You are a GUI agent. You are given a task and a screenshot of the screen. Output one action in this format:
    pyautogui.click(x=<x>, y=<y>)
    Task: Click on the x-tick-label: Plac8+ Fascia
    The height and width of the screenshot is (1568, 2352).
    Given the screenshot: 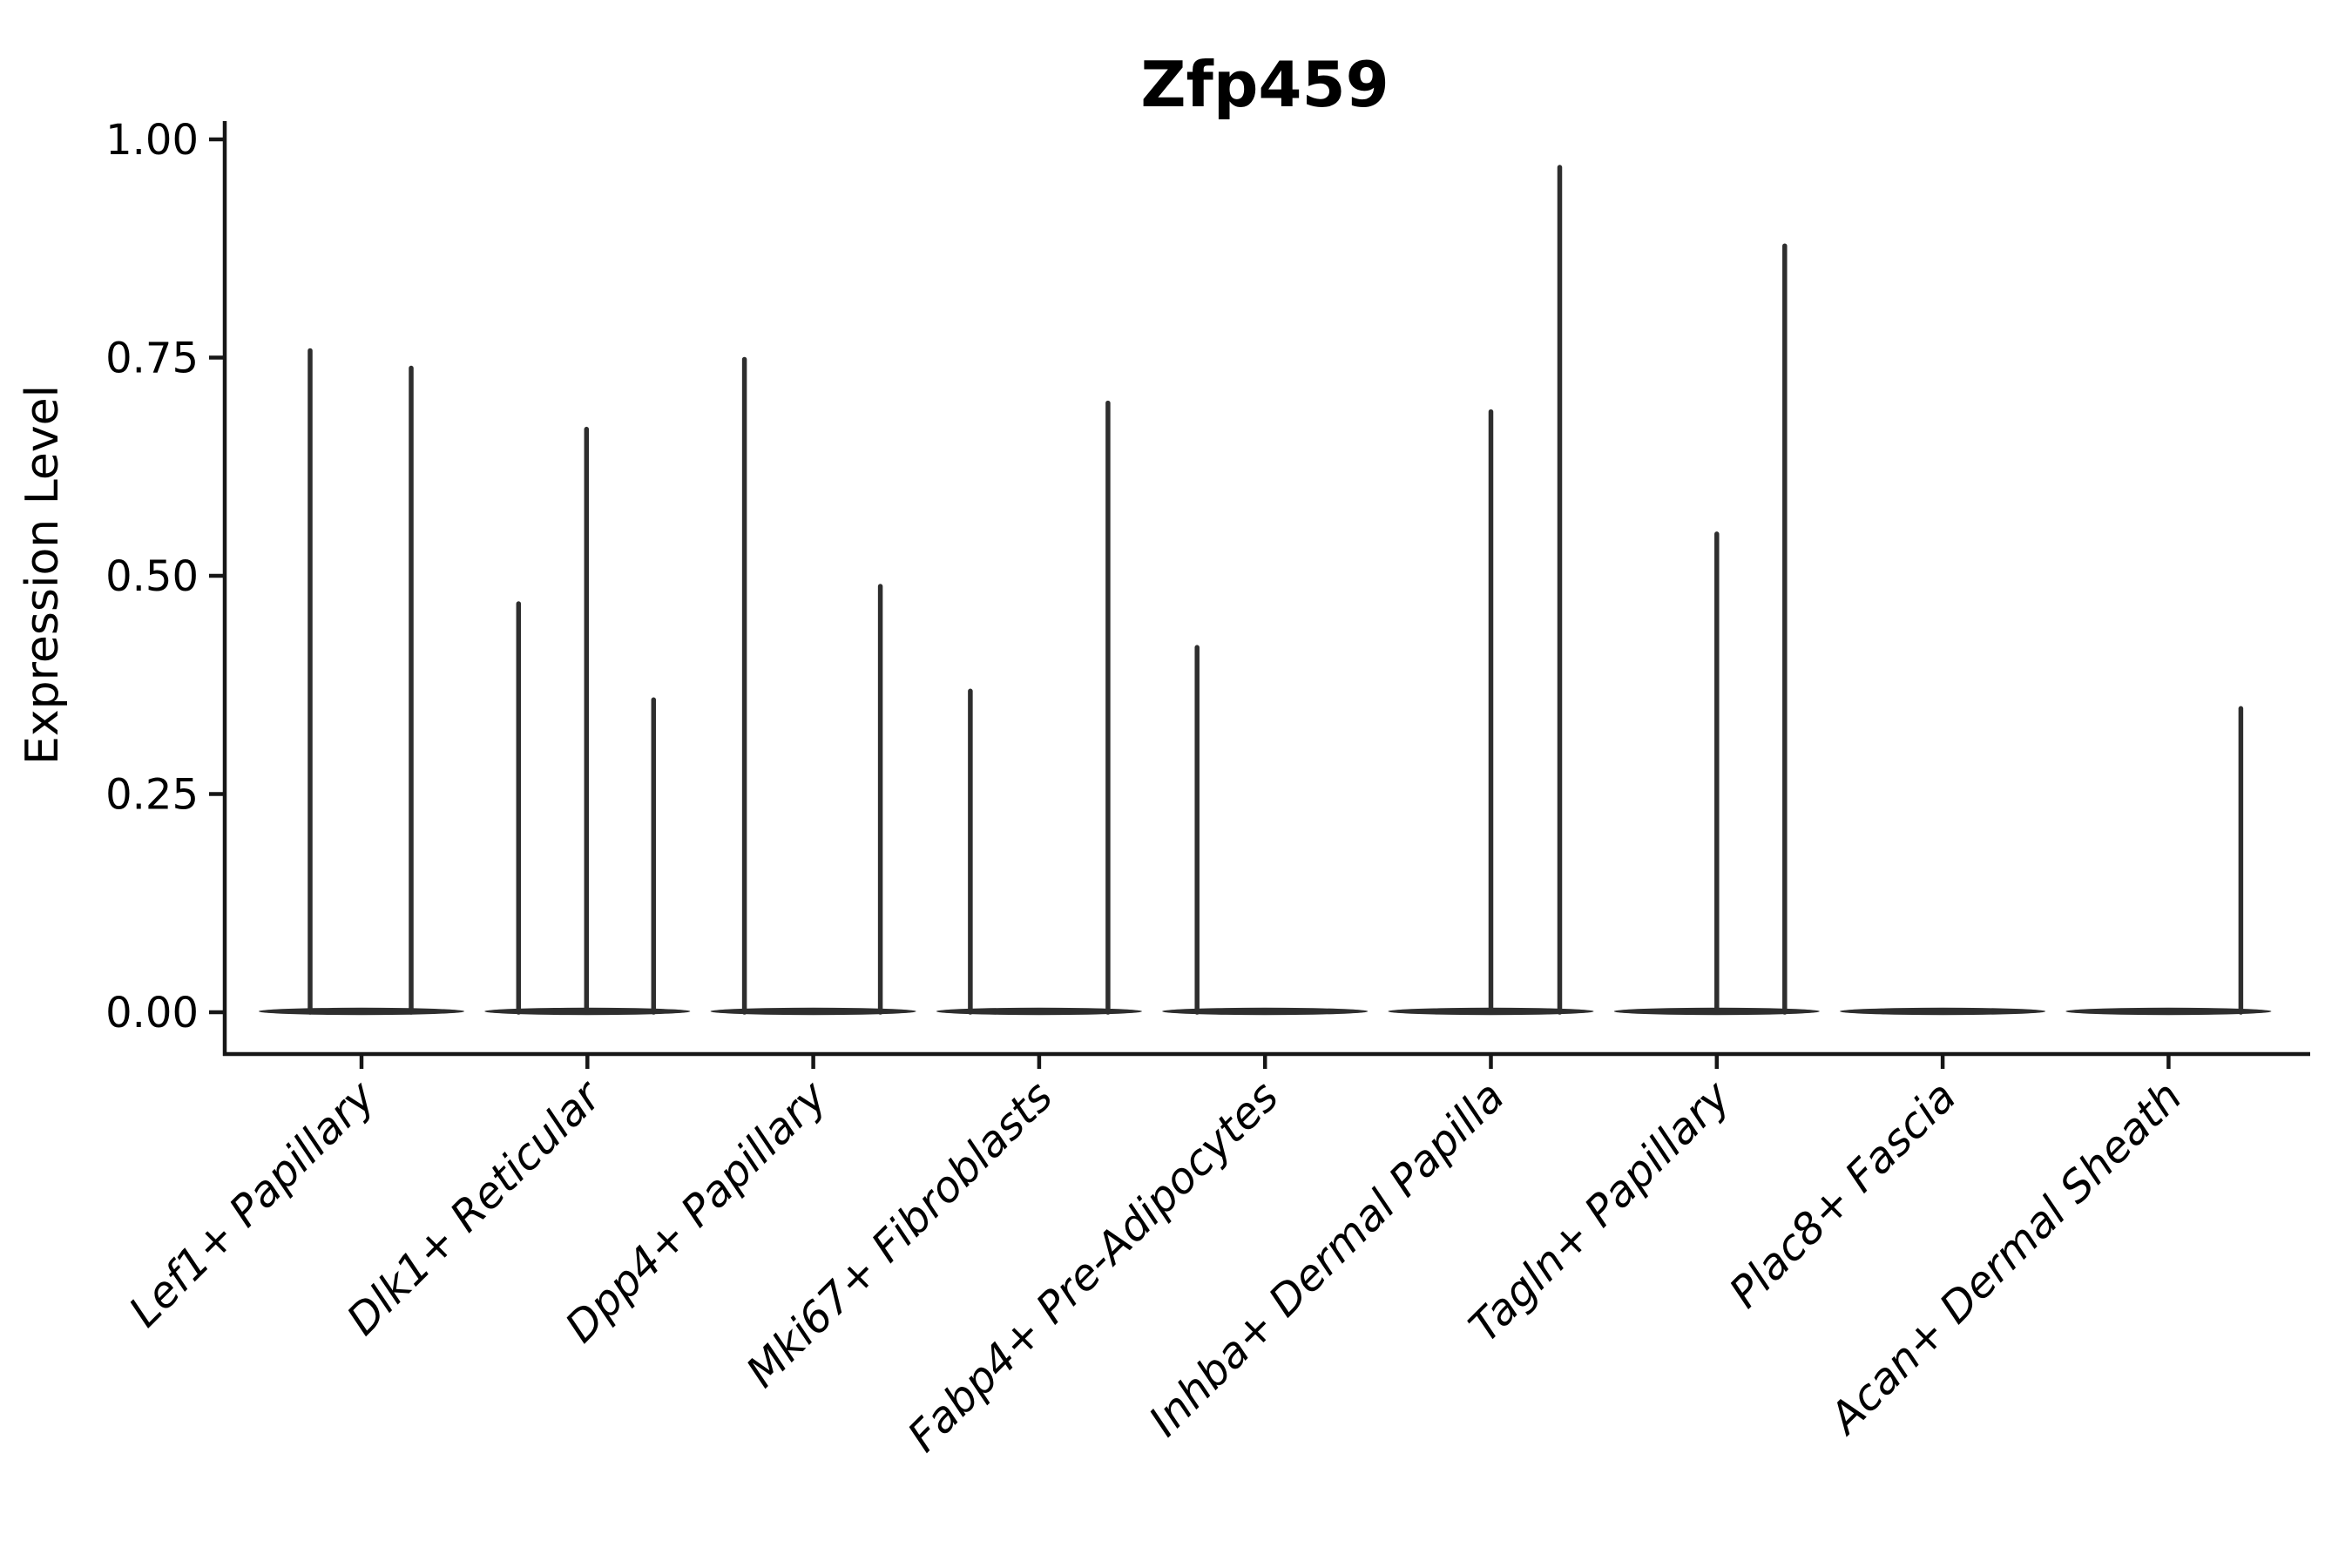 What is the action you would take?
    pyautogui.click(x=1843, y=1194)
    